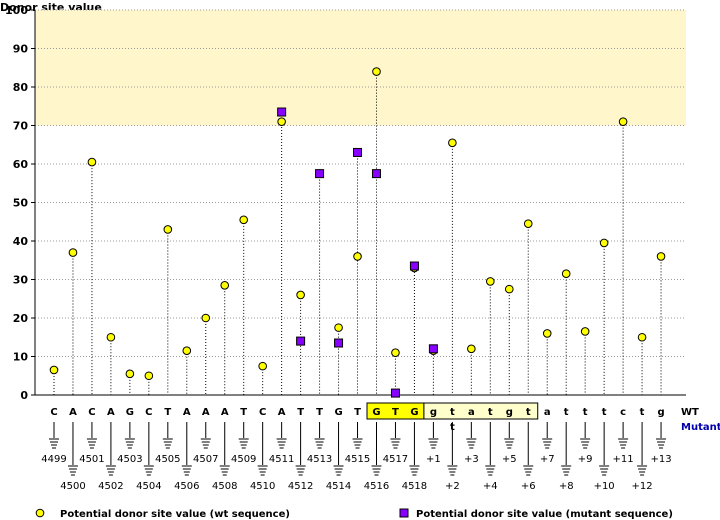 The image size is (720, 520). I want to click on position-label: +2, so click(452, 486).